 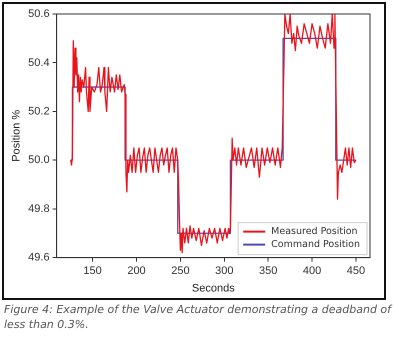 I want to click on caption: Figure 4: Example of the Valve Actuator demonstrating a deadband of less than 0.3%., so click(x=199, y=317).